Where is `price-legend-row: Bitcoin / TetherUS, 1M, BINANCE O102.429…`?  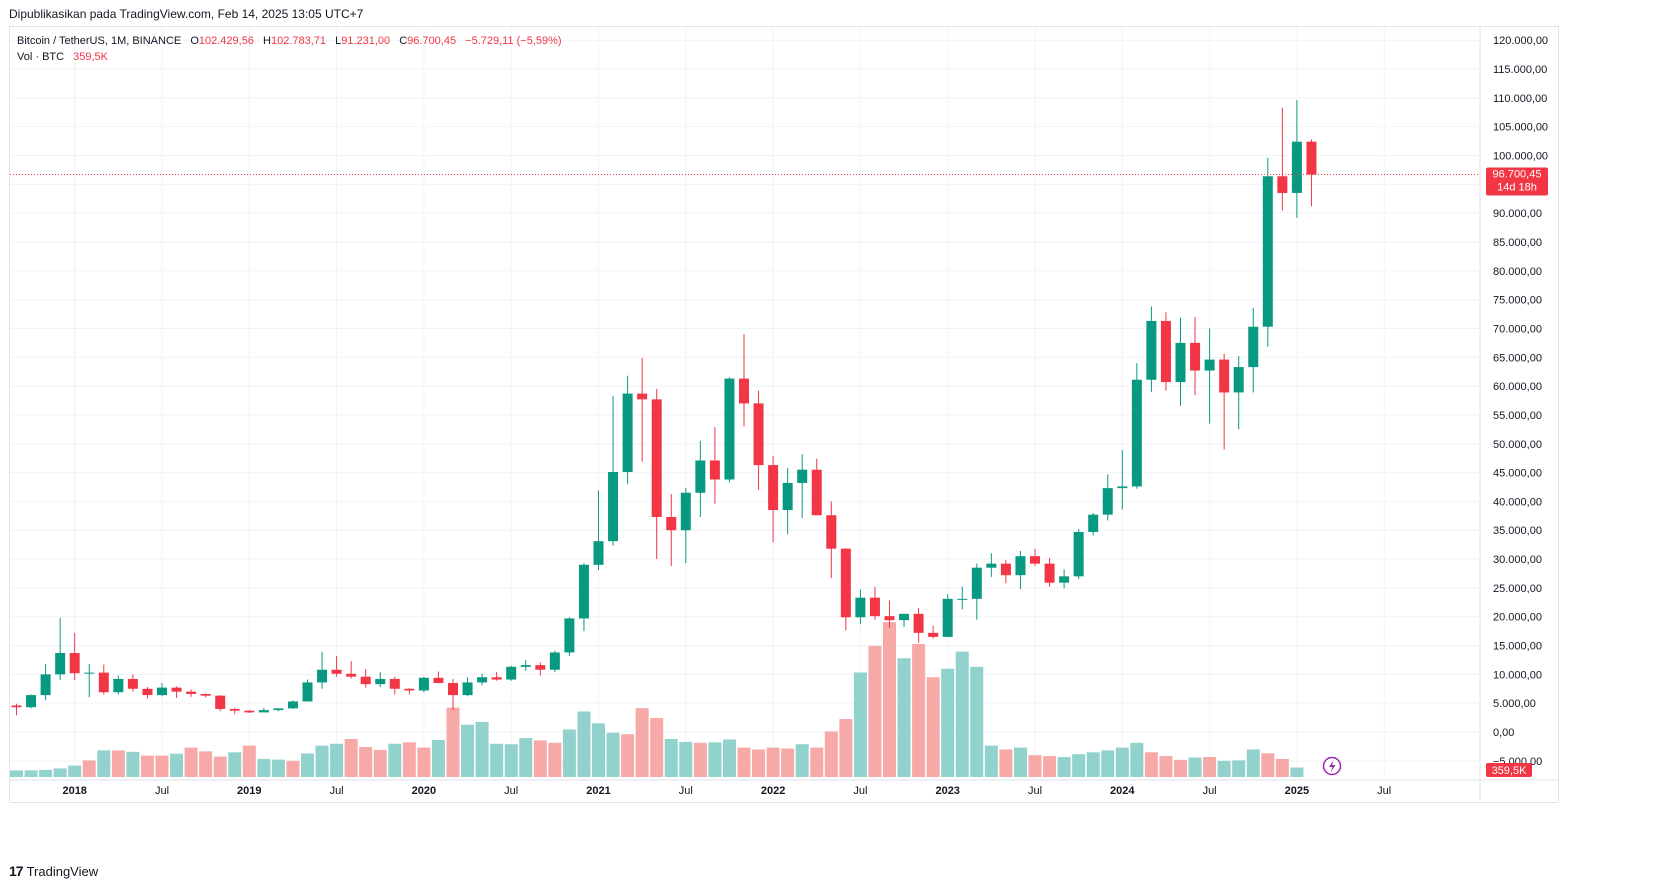
price-legend-row: Bitcoin / TetherUS, 1M, BINANCE O102.429… is located at coordinates (289, 41).